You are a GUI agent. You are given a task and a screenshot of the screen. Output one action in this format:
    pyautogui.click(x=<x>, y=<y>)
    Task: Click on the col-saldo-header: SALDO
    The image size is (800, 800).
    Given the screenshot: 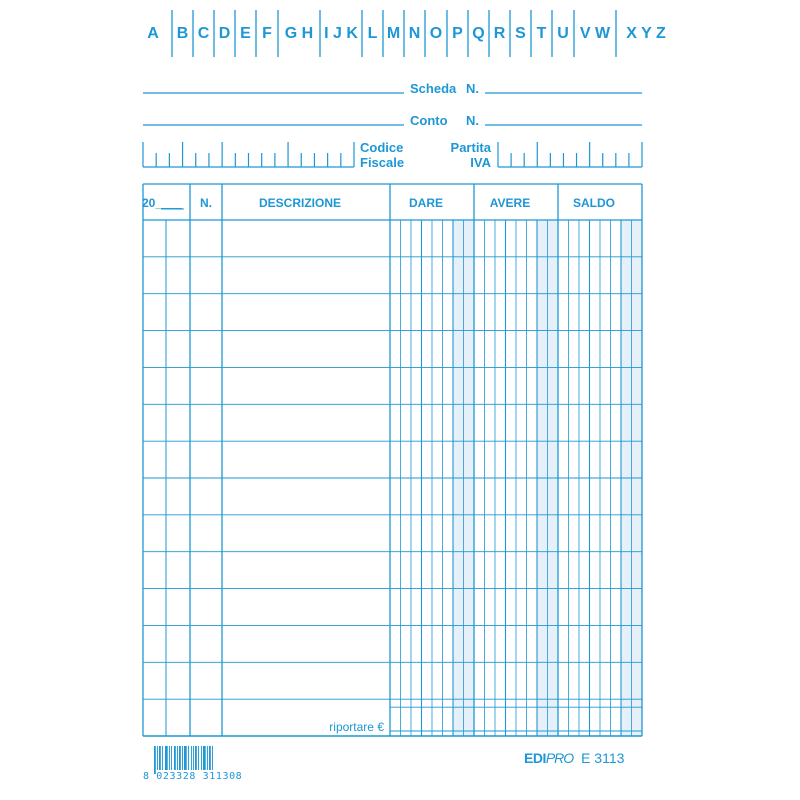 What is the action you would take?
    pyautogui.click(x=594, y=203)
    